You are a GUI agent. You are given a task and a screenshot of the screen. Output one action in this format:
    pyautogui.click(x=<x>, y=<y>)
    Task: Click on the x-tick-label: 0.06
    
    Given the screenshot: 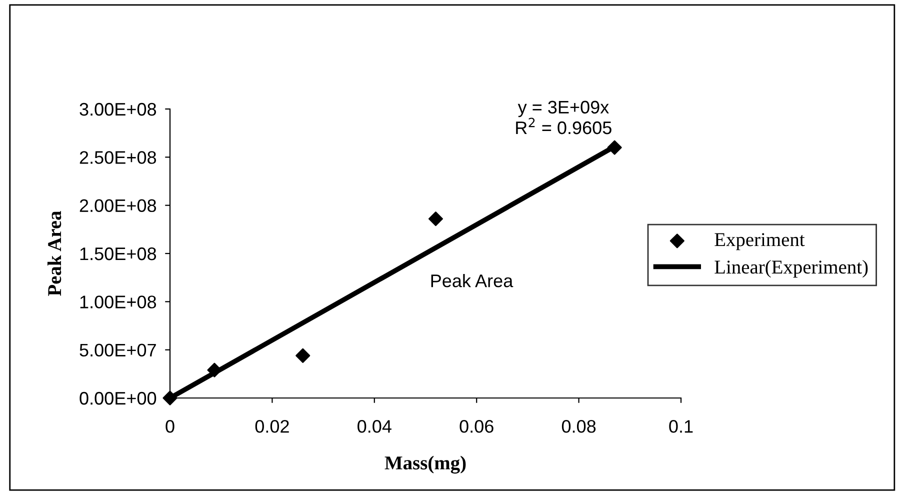 What is the action you would take?
    pyautogui.click(x=477, y=426)
    